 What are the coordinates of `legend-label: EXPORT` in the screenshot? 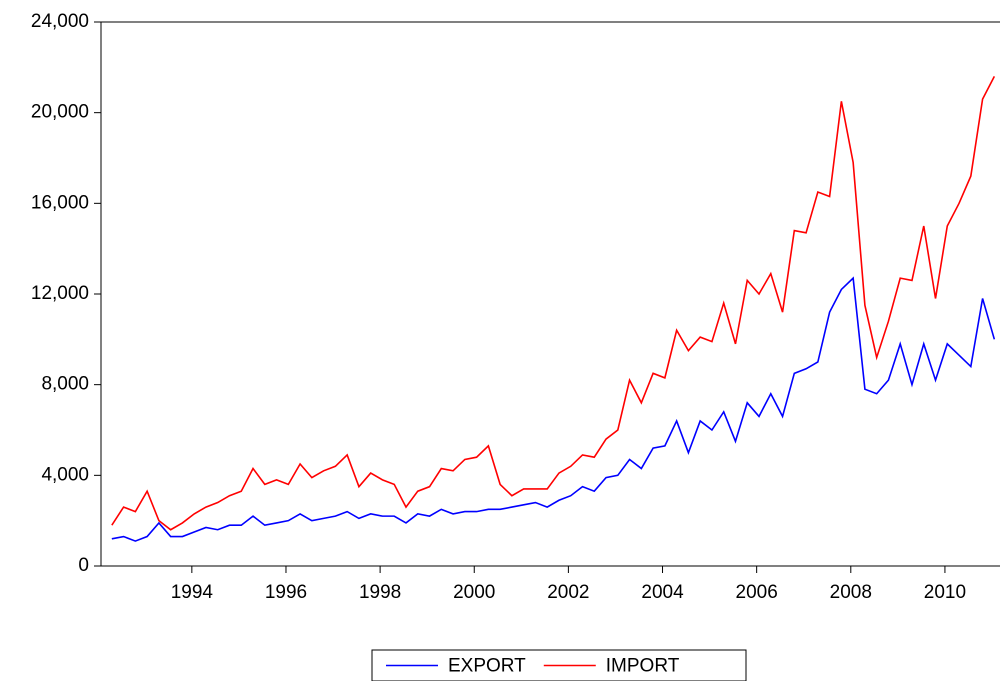 It's located at (487, 666).